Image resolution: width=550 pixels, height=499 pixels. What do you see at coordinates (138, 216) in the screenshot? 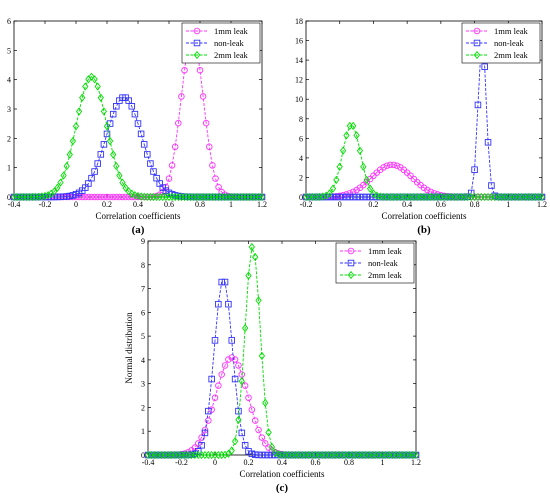
I see `x-axis-label: Correlation coefficients` at bounding box center [138, 216].